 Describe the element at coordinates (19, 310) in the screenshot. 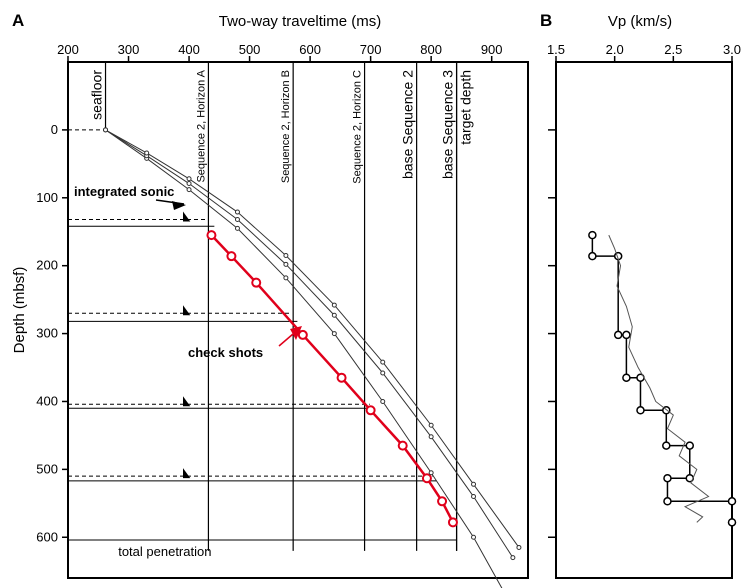

I see `y-axis-title: Depth (mbsf)` at that location.